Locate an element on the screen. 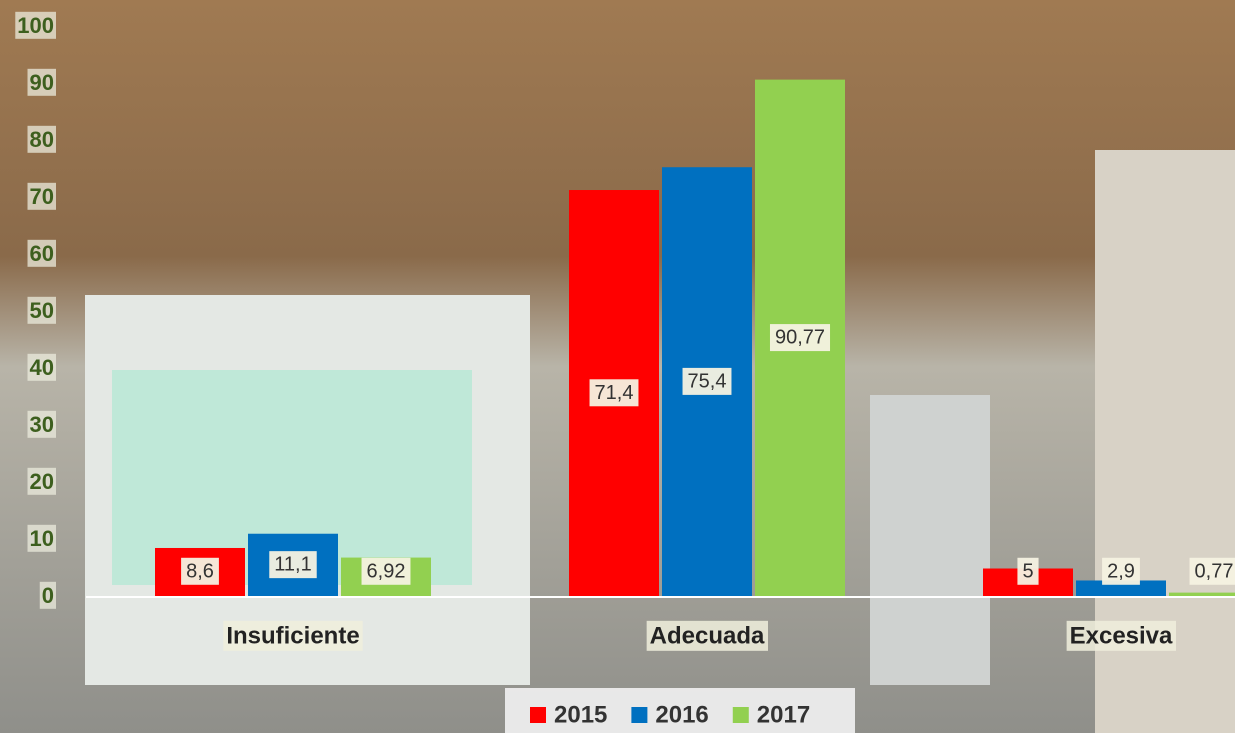 This screenshot has width=1235, height=733. legend-label: 2016 is located at coordinates (681, 714).